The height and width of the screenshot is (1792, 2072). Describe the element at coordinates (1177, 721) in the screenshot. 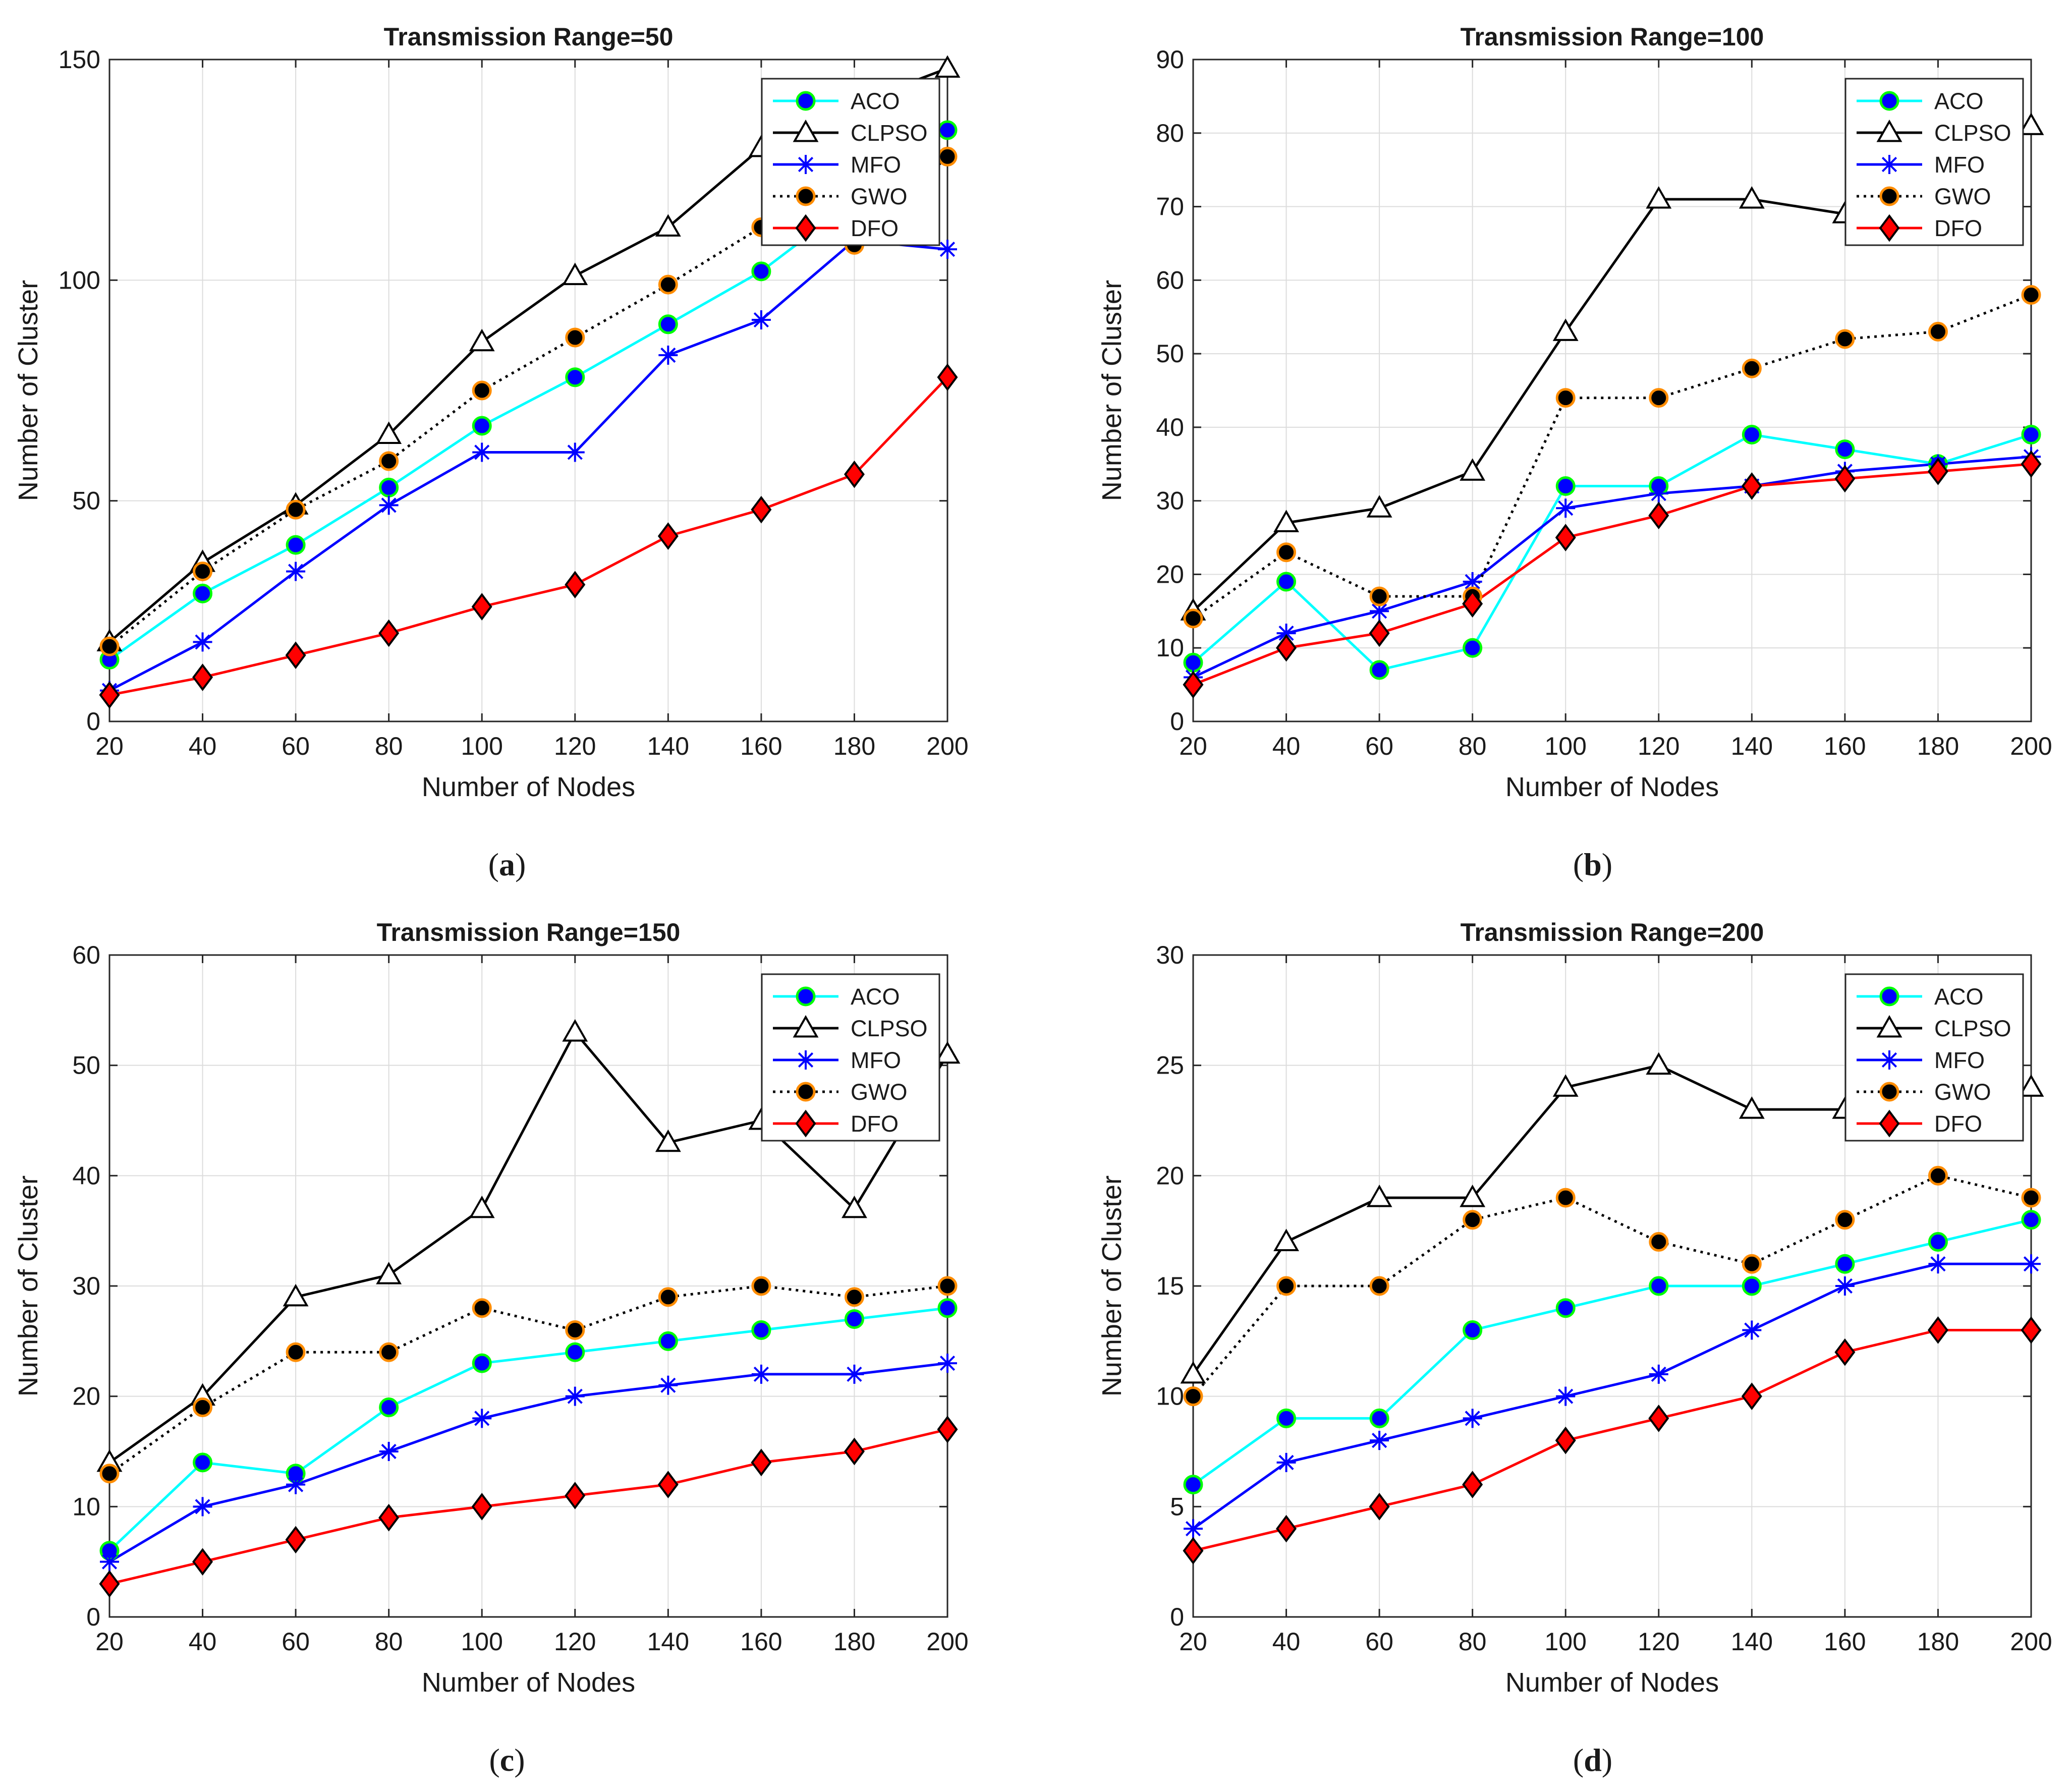

I see `y-tick-label: 0` at that location.